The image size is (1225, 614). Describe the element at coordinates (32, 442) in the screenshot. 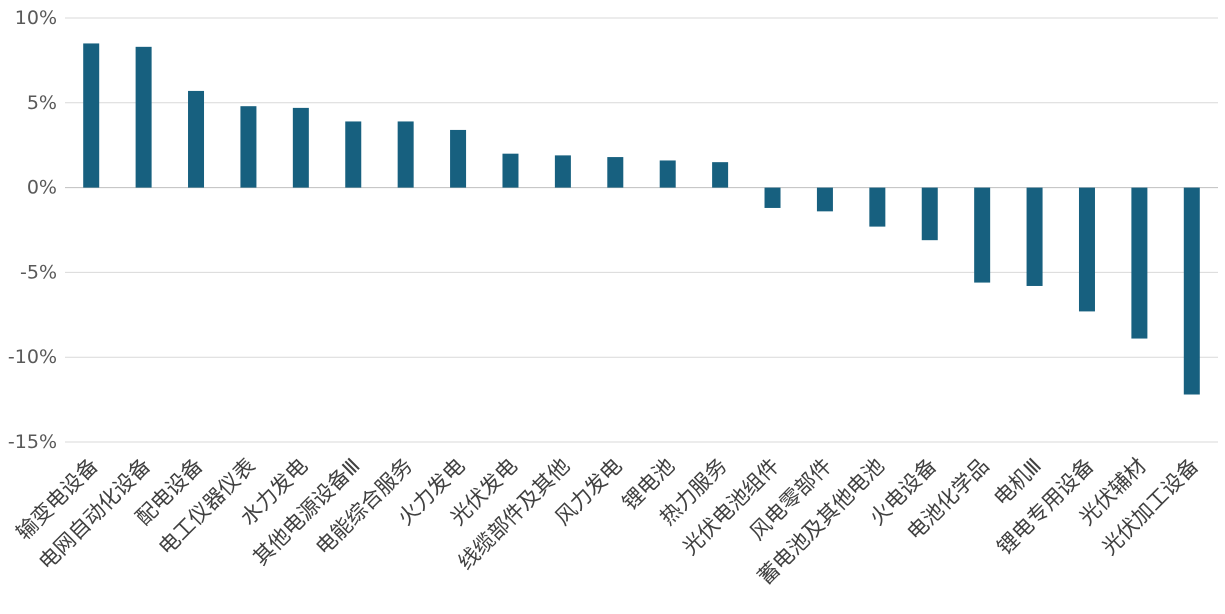

I see `y-tick-label: -15%` at that location.